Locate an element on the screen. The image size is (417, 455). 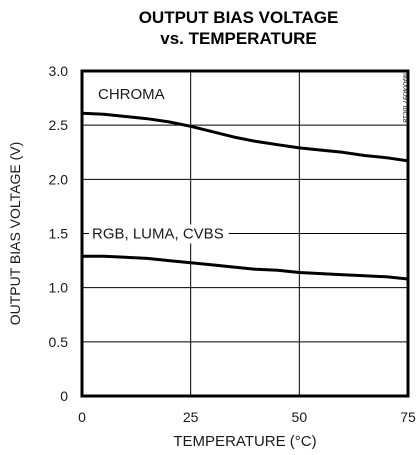
x-tick-label: 0 is located at coordinates (82, 417).